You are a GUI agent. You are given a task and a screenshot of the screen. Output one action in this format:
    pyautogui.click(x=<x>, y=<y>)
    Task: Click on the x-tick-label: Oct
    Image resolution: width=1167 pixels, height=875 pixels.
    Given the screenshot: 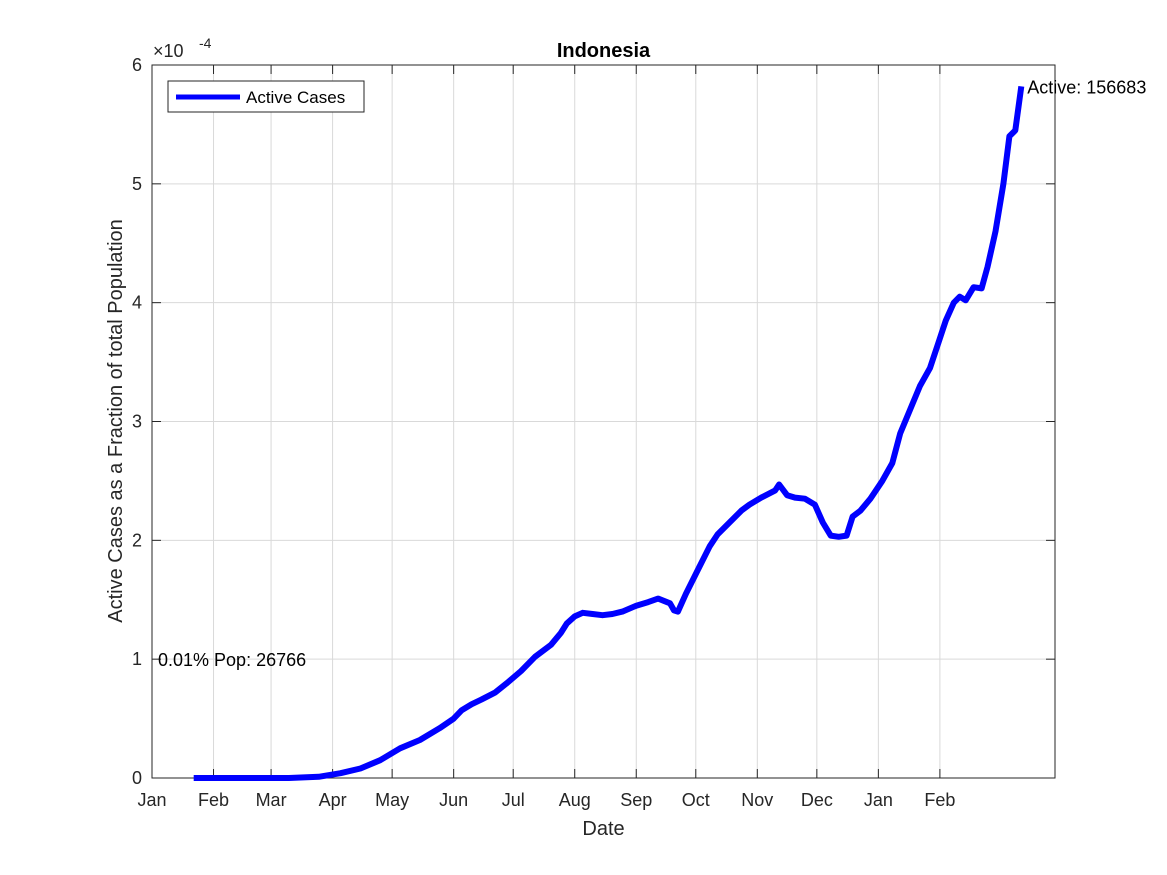 What is the action you would take?
    pyautogui.click(x=696, y=800)
    